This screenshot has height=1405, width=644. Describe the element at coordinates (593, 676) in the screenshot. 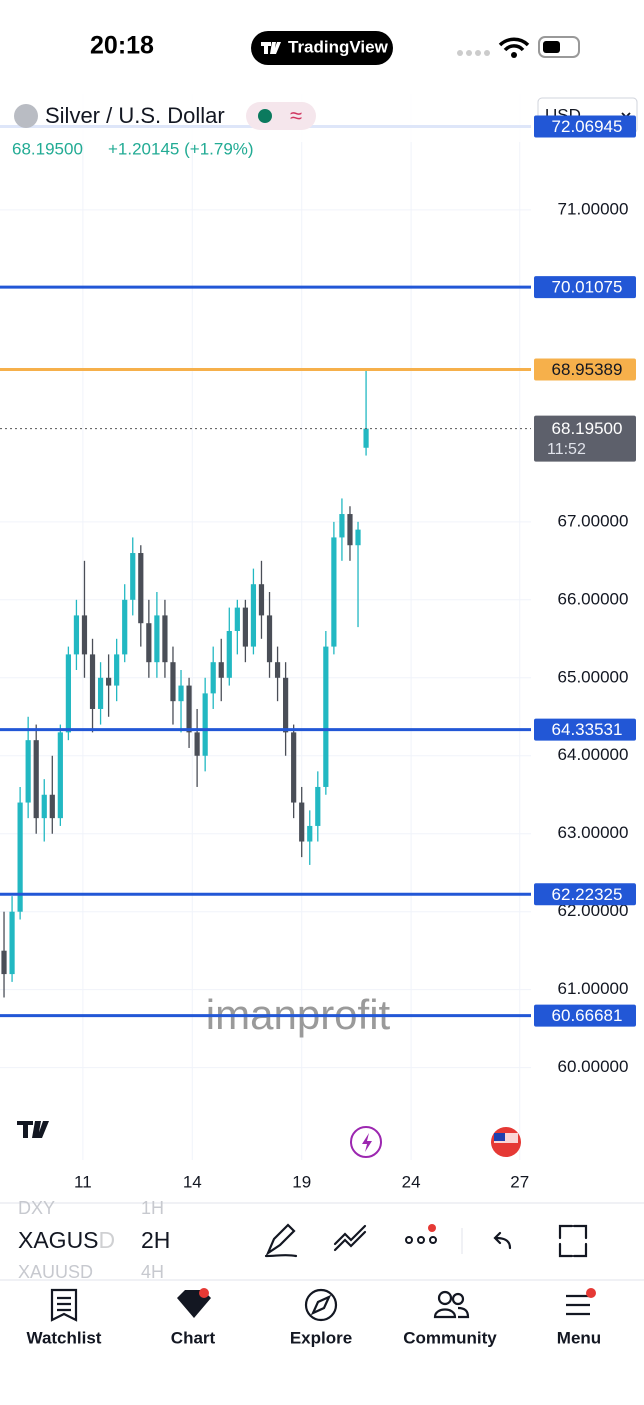

I see `y-tick-label: 65.00000` at that location.